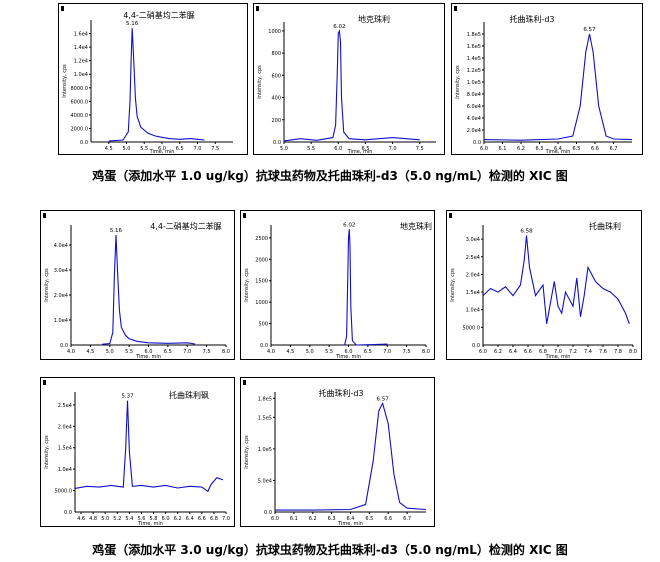 This screenshot has width=660, height=562. Describe the element at coordinates (93, 519) in the screenshot. I see `x-tick-label: 4.8` at that location.